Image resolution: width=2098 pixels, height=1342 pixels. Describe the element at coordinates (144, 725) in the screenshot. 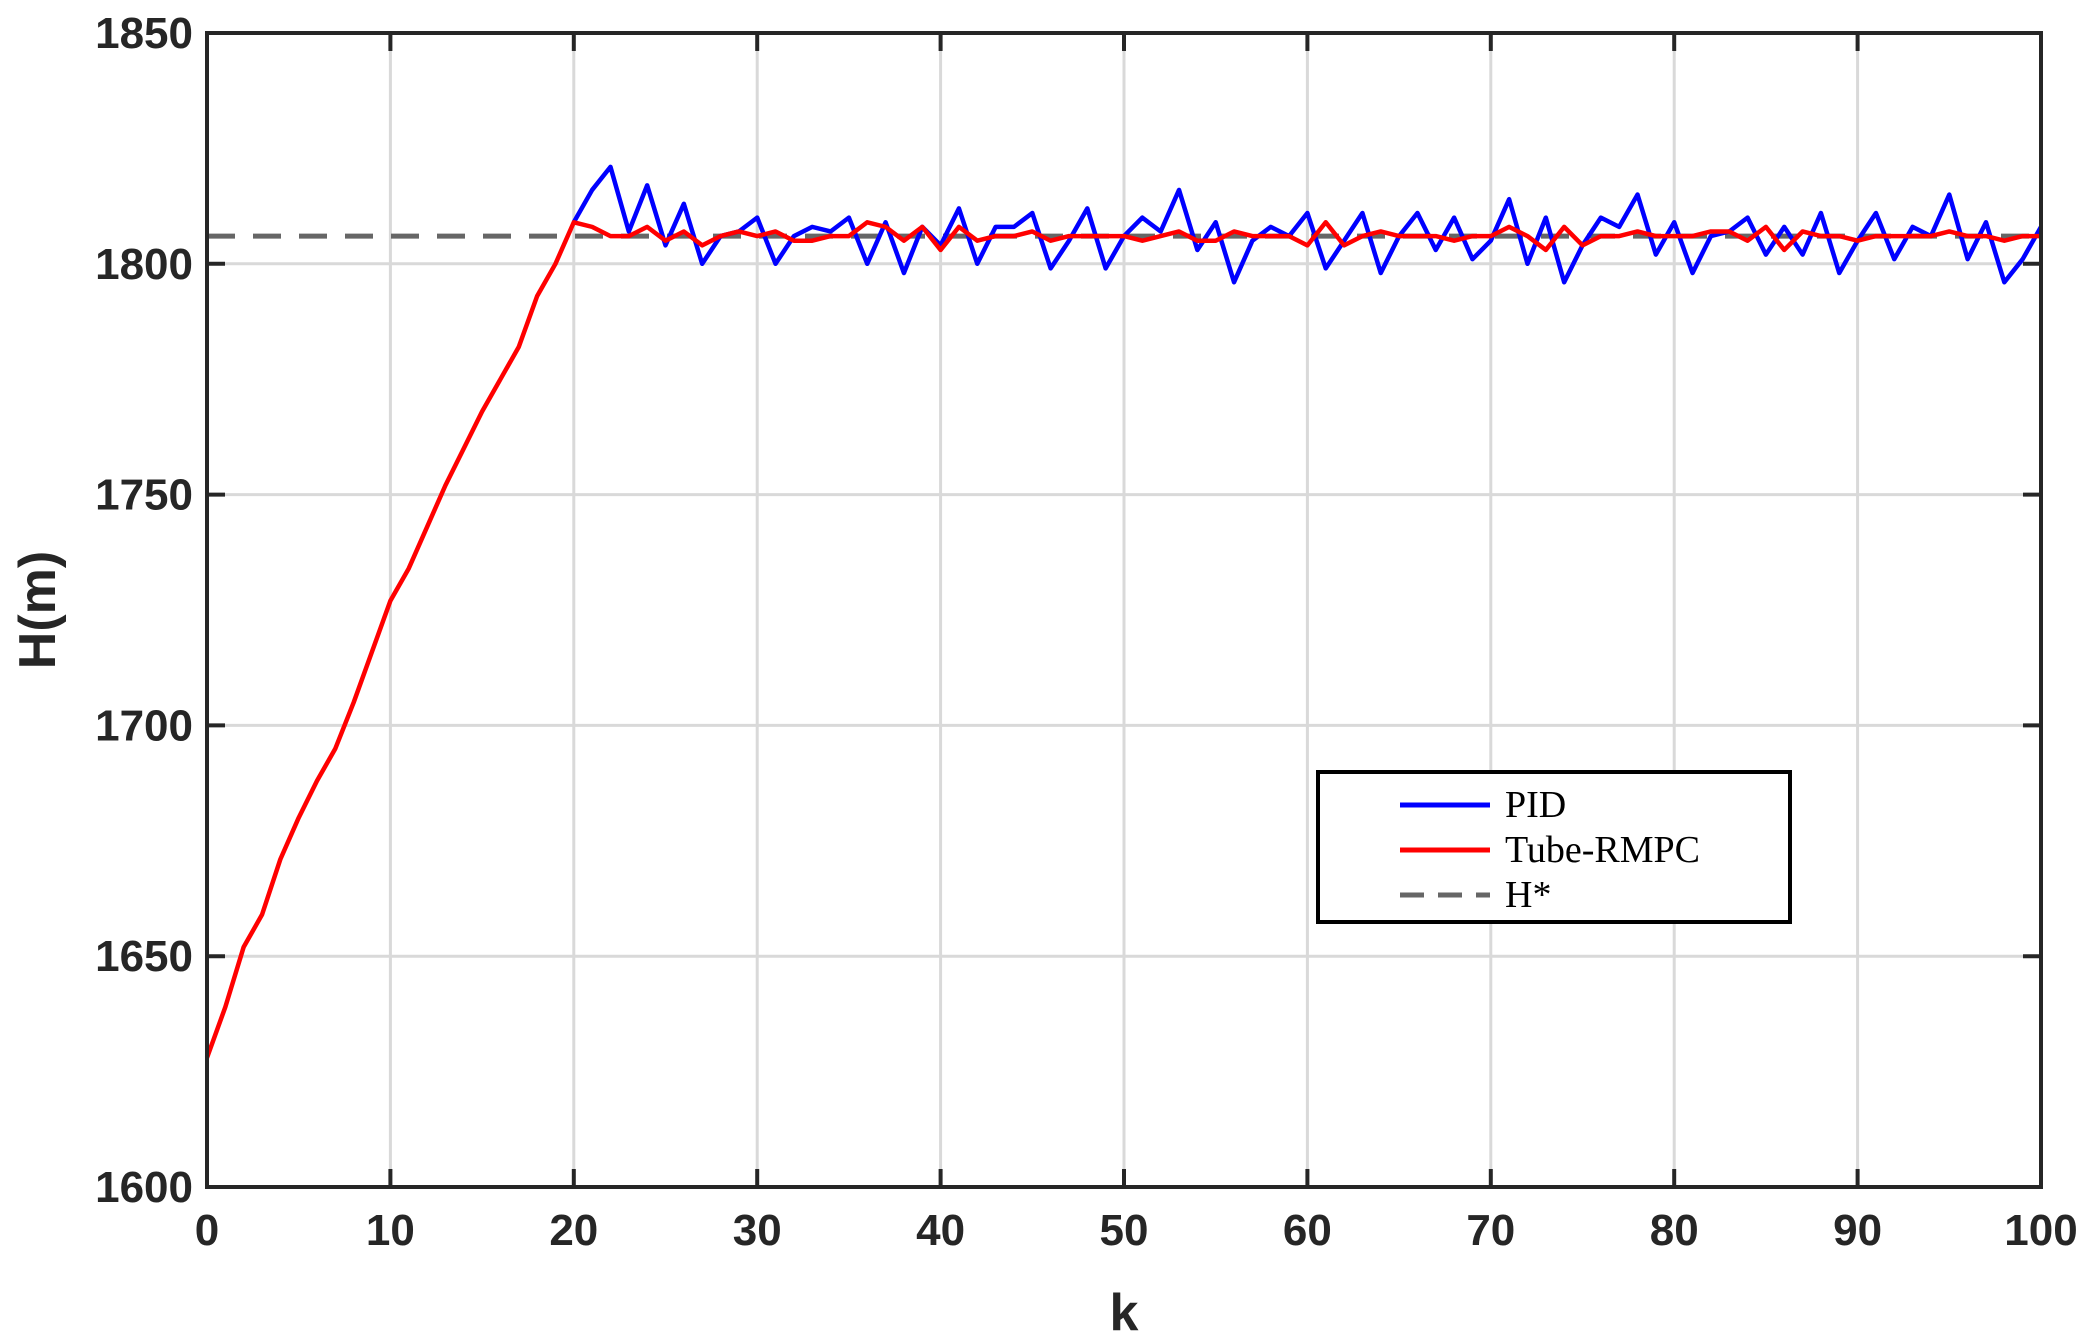

I see `y-tick-label: 1700` at that location.